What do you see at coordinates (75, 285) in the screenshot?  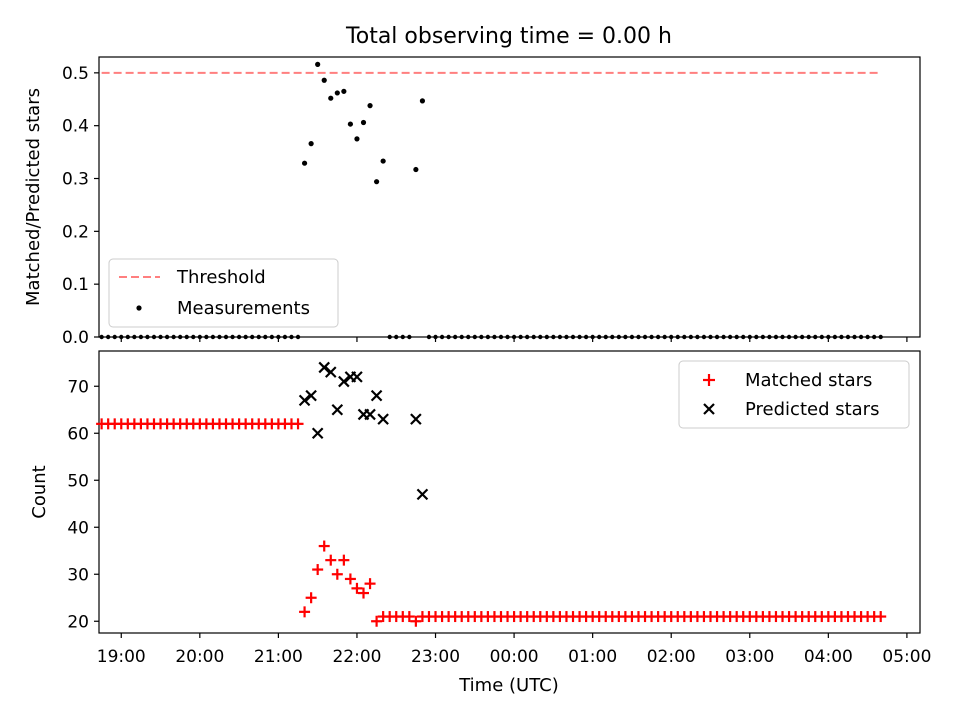 I see `top-y-tick-label: 0.1` at bounding box center [75, 285].